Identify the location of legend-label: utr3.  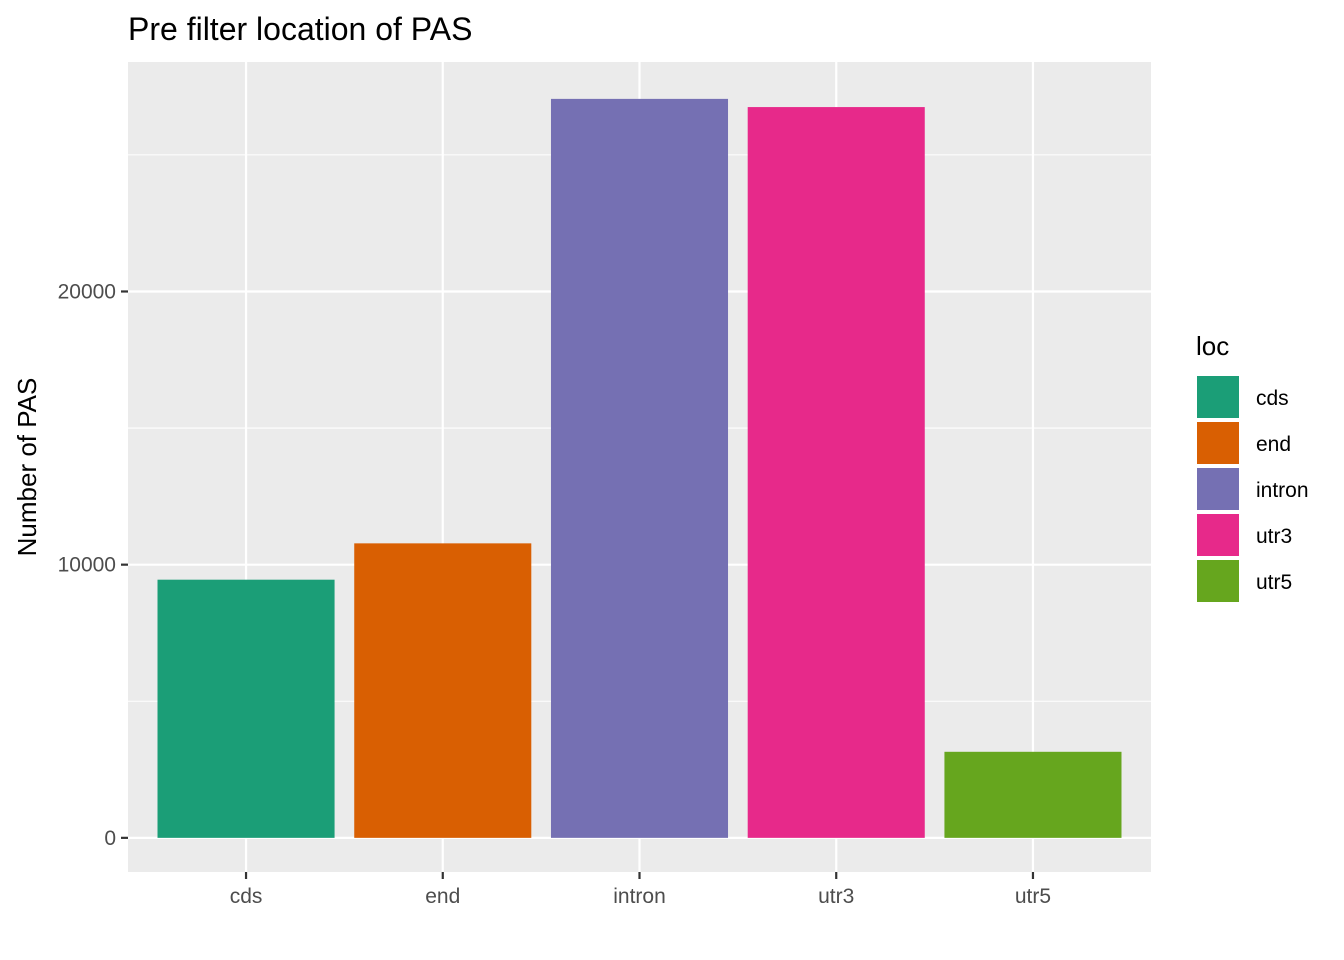
(1274, 536).